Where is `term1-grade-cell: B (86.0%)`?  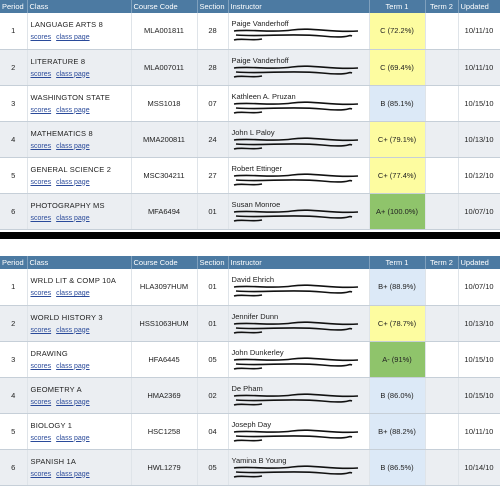
term1-grade-cell: B (86.0%) is located at coordinates (397, 395).